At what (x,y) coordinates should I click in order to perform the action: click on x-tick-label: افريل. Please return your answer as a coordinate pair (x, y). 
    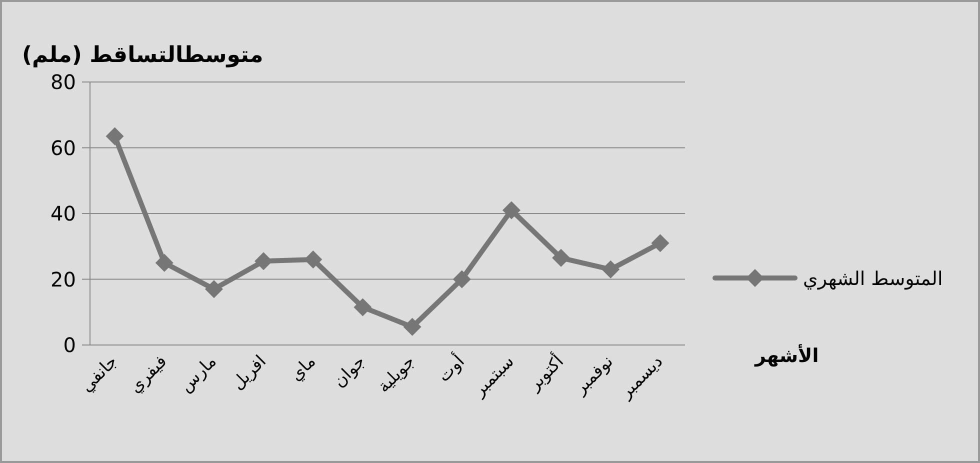
    Looking at the image, I should click on (249, 373).